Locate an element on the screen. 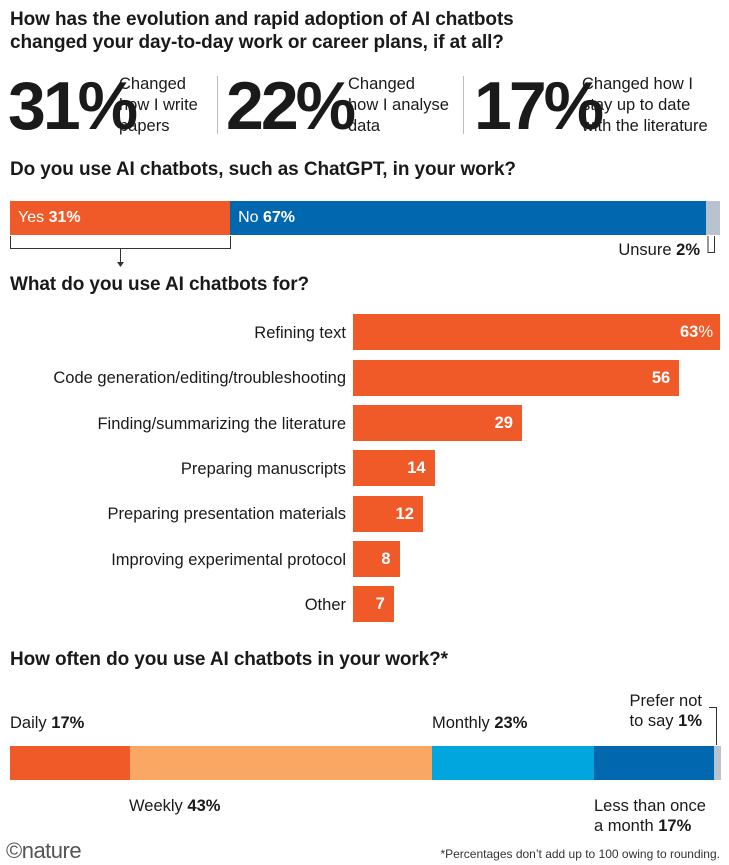 This screenshot has height=865, width=729. label-weekly-text: Weekly is located at coordinates (156, 806).